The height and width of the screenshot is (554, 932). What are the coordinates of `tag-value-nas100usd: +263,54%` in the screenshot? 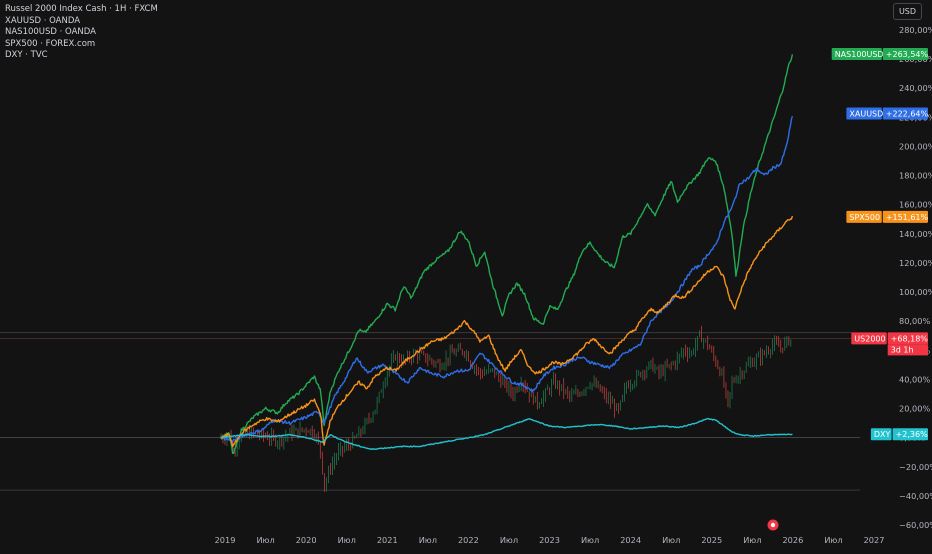 It's located at (907, 54).